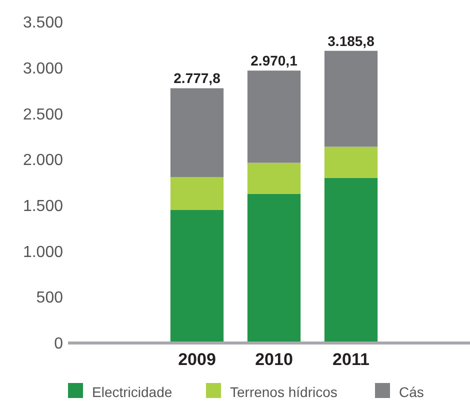 This screenshot has height=405, width=470. I want to click on y-tick-label: 3.000, so click(43, 69).